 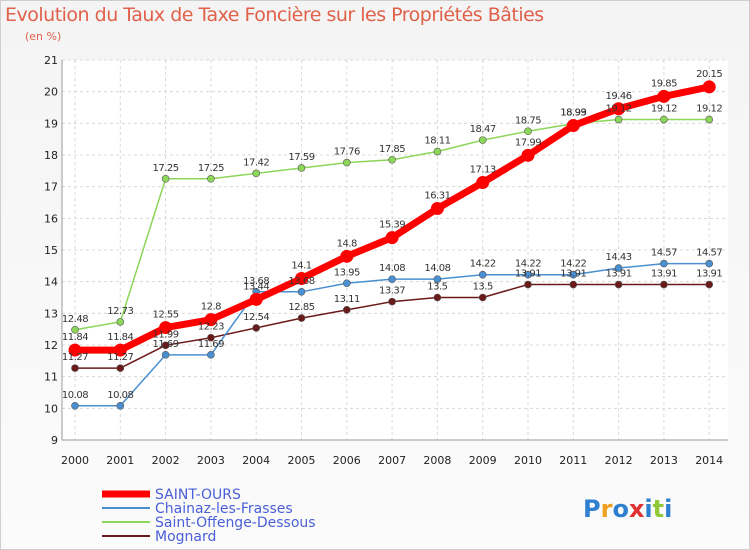 What do you see at coordinates (437, 460) in the screenshot?
I see `x-tick-label: 2008` at bounding box center [437, 460].